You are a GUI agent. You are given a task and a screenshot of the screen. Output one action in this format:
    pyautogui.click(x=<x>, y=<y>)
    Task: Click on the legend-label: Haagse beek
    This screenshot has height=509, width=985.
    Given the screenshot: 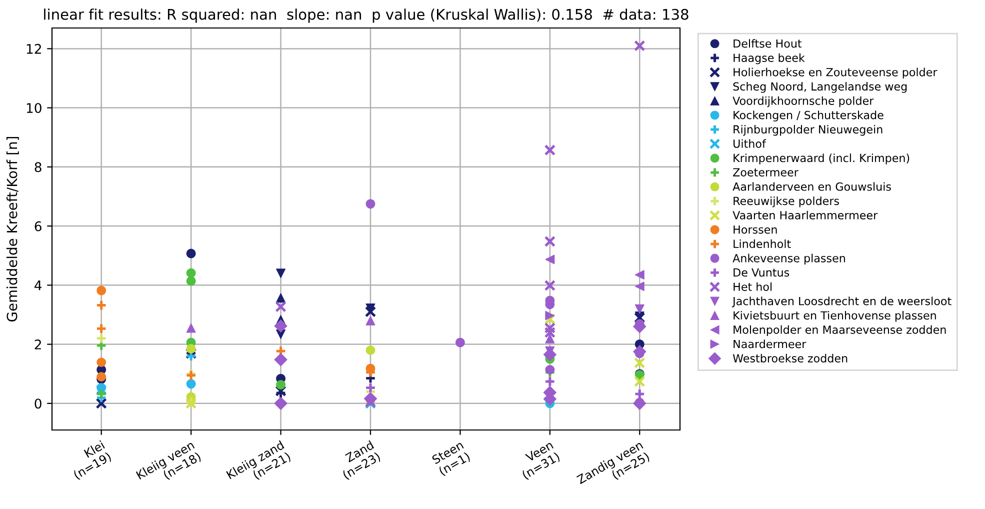 What is the action you would take?
    pyautogui.click(x=769, y=58)
    